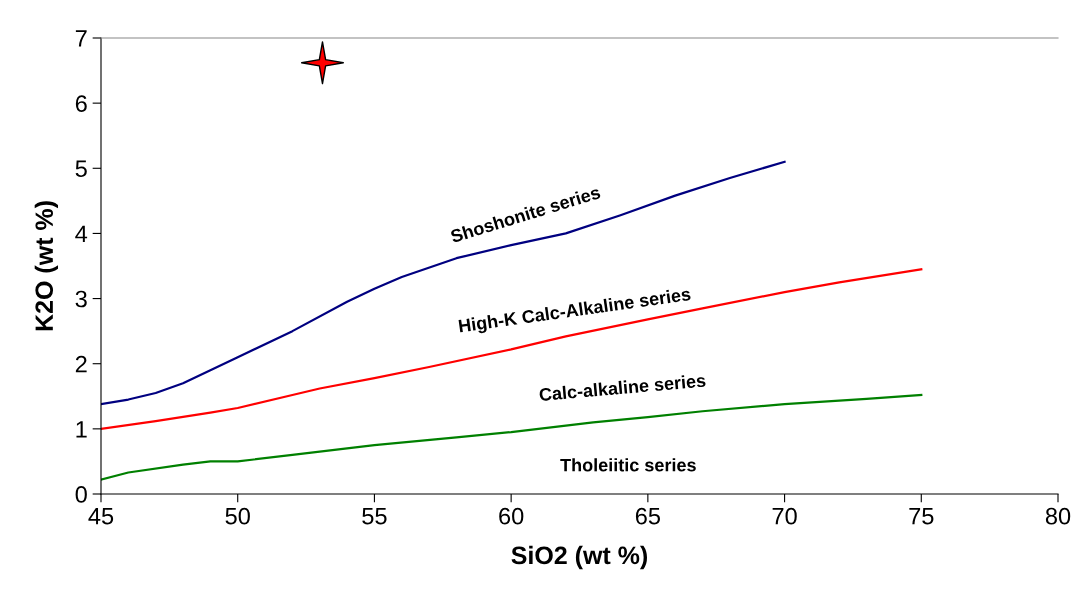  I want to click on annotation: Tholeiitic series, so click(628, 465).